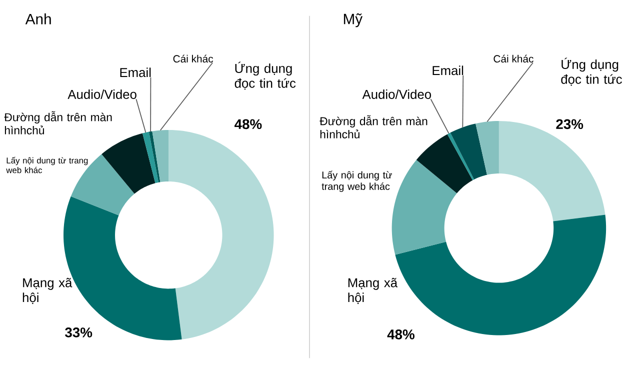  What do you see at coordinates (38, 18) in the screenshot?
I see `chart-title: Anh` at bounding box center [38, 18].